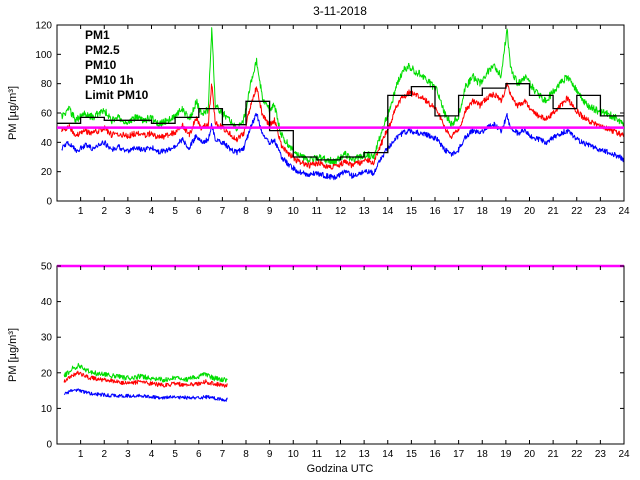  What do you see at coordinates (47, 267) in the screenshot?
I see `y-tick-label: 50` at bounding box center [47, 267].